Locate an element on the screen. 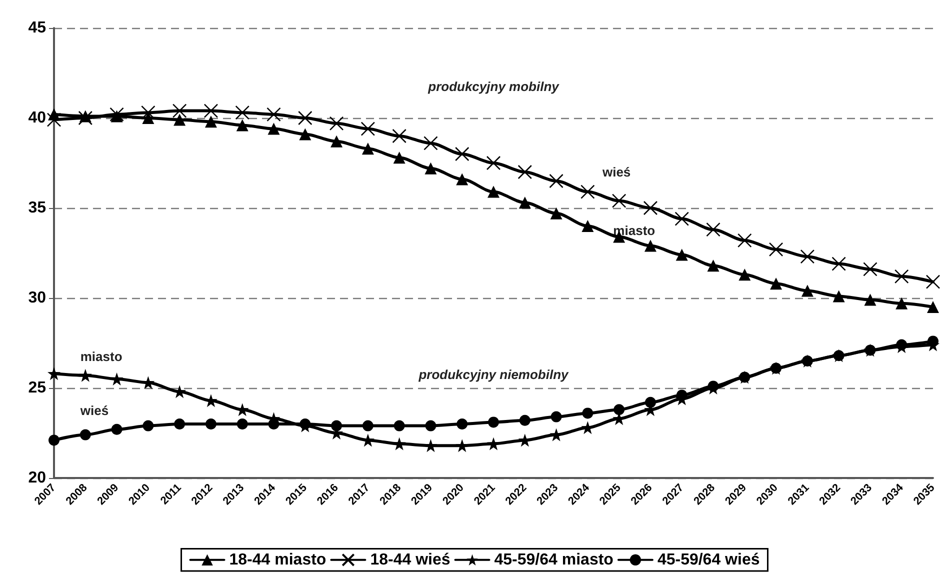 This screenshot has height=583, width=949. y-tick-label: 35 is located at coordinates (37, 208).